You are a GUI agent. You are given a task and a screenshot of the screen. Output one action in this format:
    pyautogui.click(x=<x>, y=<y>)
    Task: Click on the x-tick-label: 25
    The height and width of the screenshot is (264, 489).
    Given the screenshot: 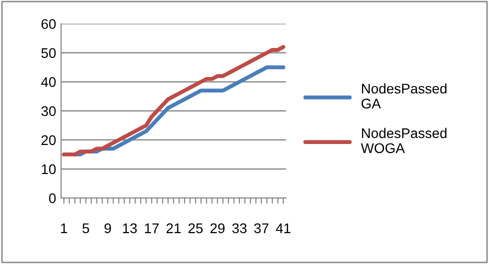 What is the action you would take?
    pyautogui.click(x=195, y=228)
    